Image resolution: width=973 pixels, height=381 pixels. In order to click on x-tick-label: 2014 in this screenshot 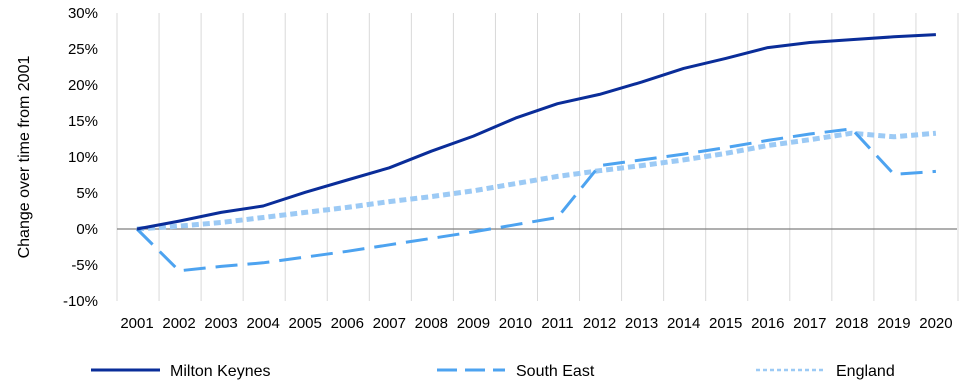, I will do `click(683, 323)`.